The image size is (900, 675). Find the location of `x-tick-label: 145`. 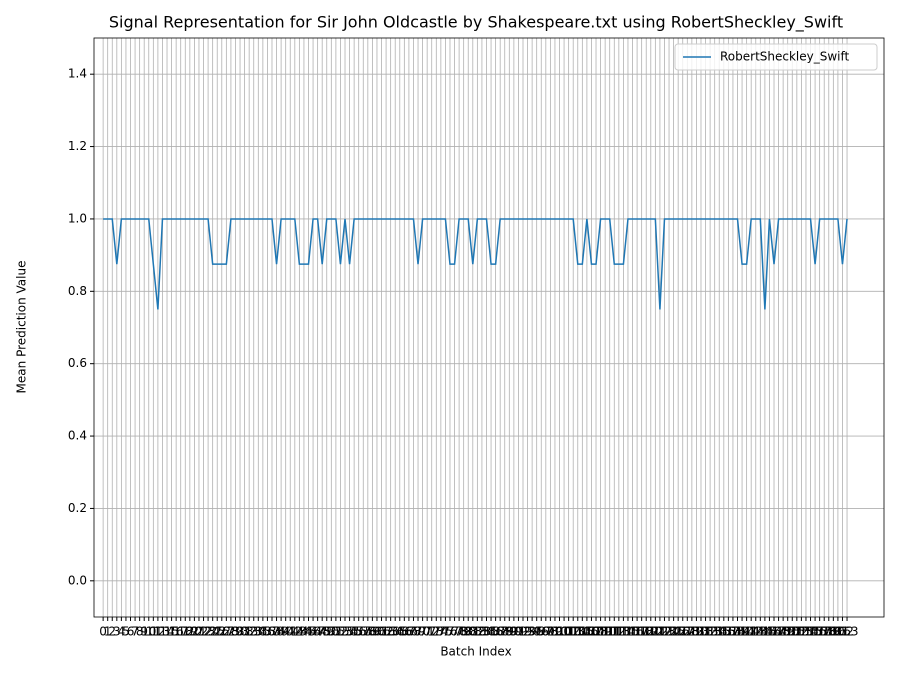

x-tick-label: 145 is located at coordinates (764, 632).